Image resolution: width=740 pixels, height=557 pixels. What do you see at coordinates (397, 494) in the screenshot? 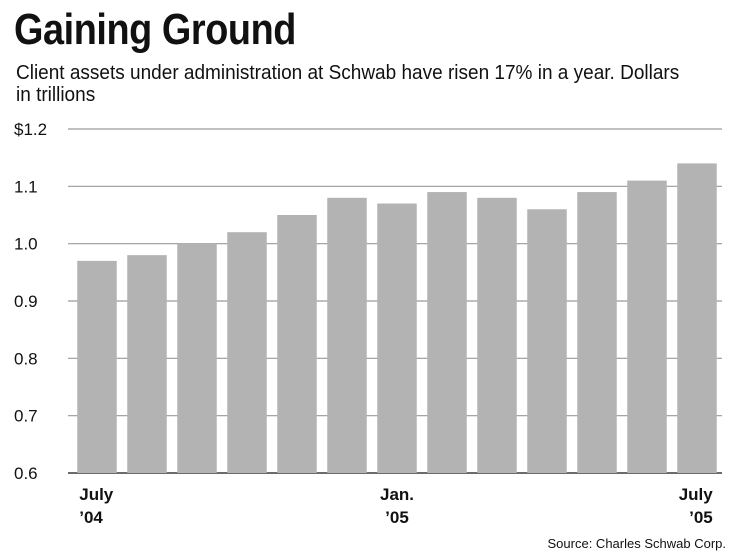
I see `x-tick-label-line1: Jan.` at bounding box center [397, 494].